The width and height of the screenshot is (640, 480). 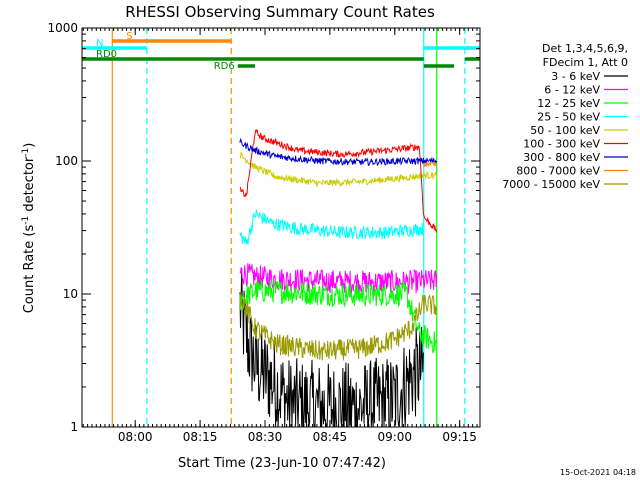 What do you see at coordinates (568, 117) in the screenshot?
I see `legend-label-3: 25 - 50 keV` at bounding box center [568, 117].